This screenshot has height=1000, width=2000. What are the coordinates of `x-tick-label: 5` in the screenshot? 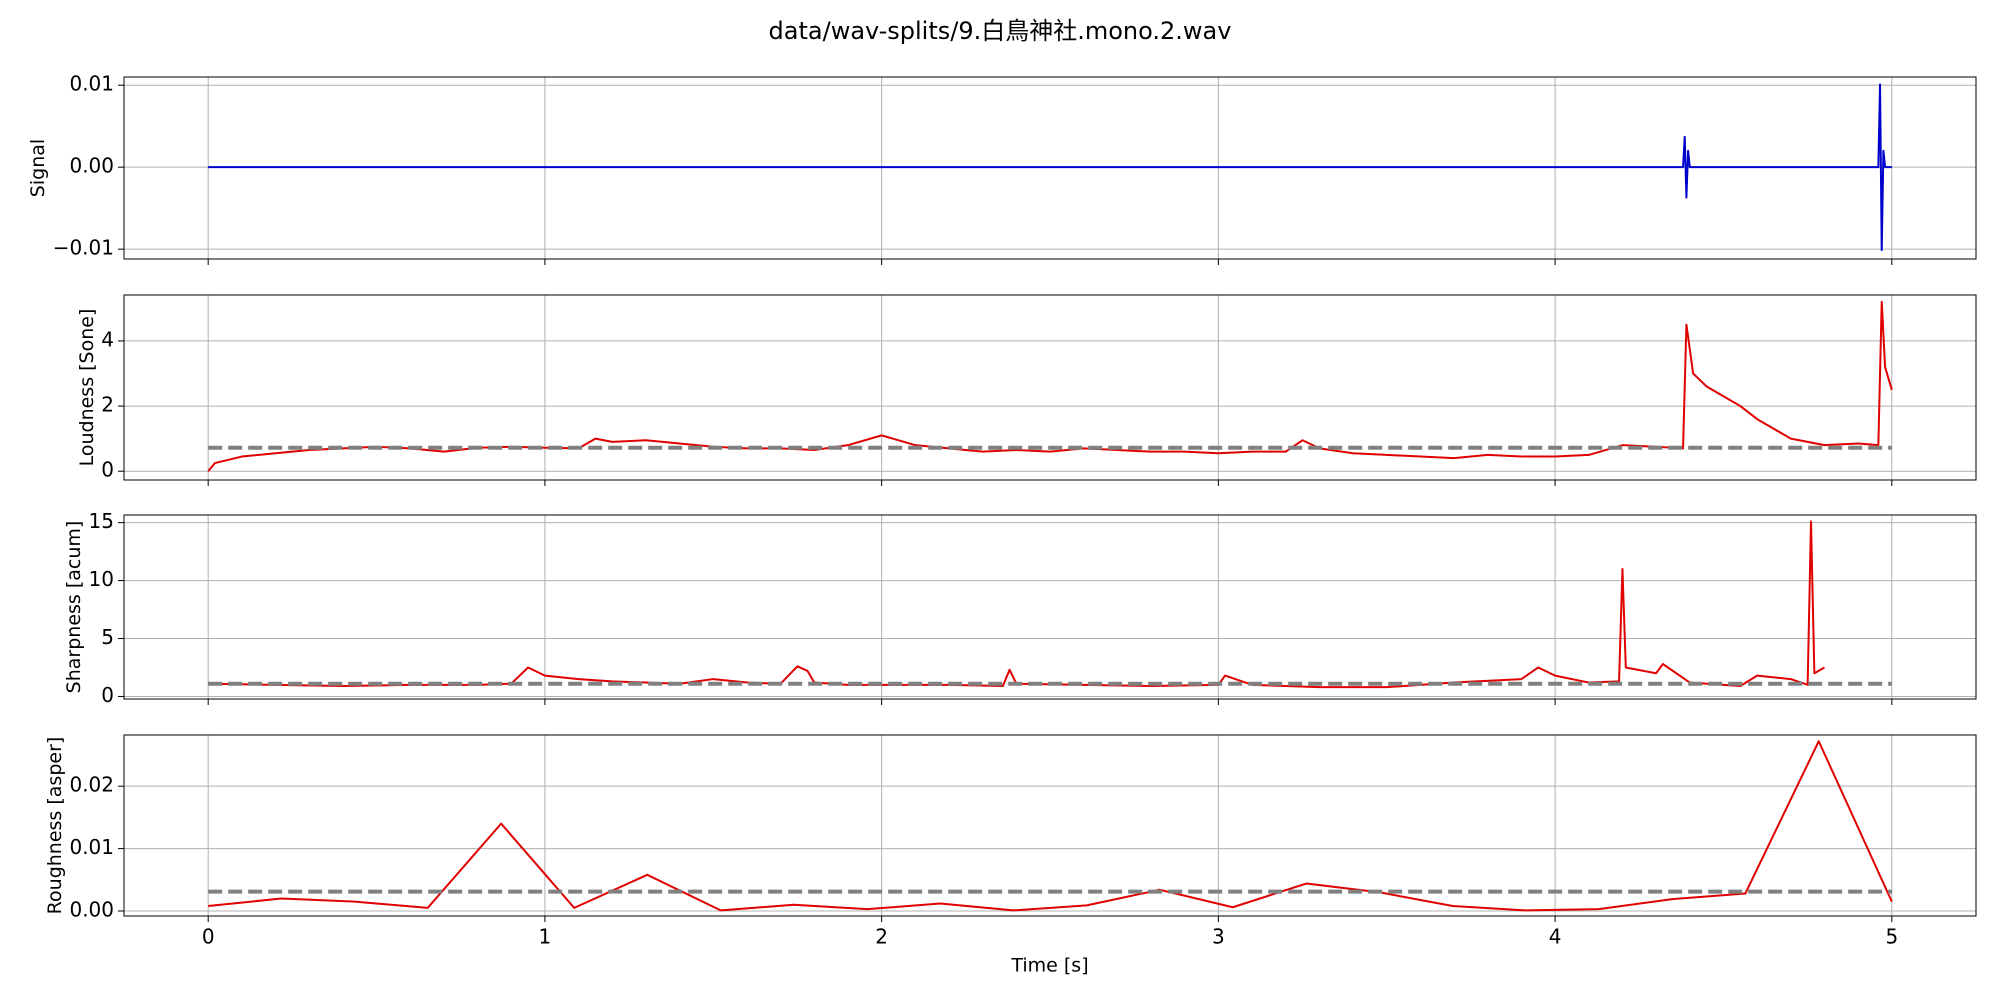 It's located at (1891, 937).